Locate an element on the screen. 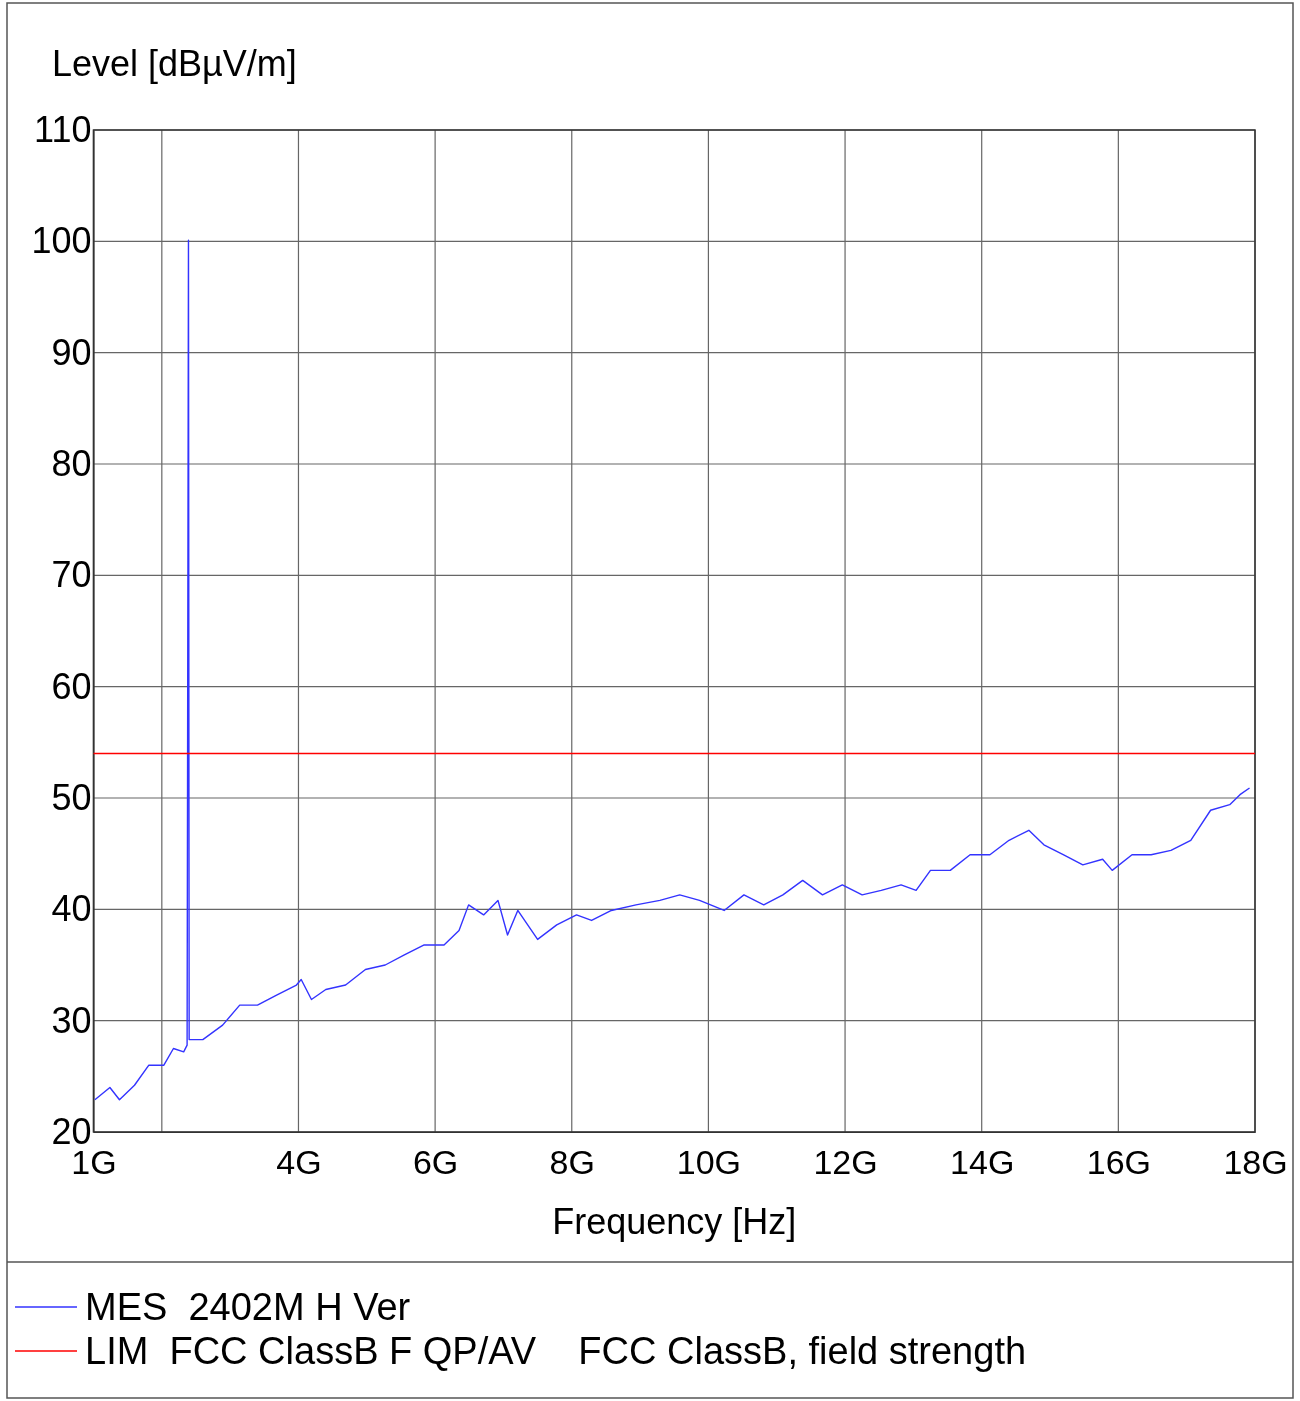  x-tick-label: 18G is located at coordinates (1255, 1162).